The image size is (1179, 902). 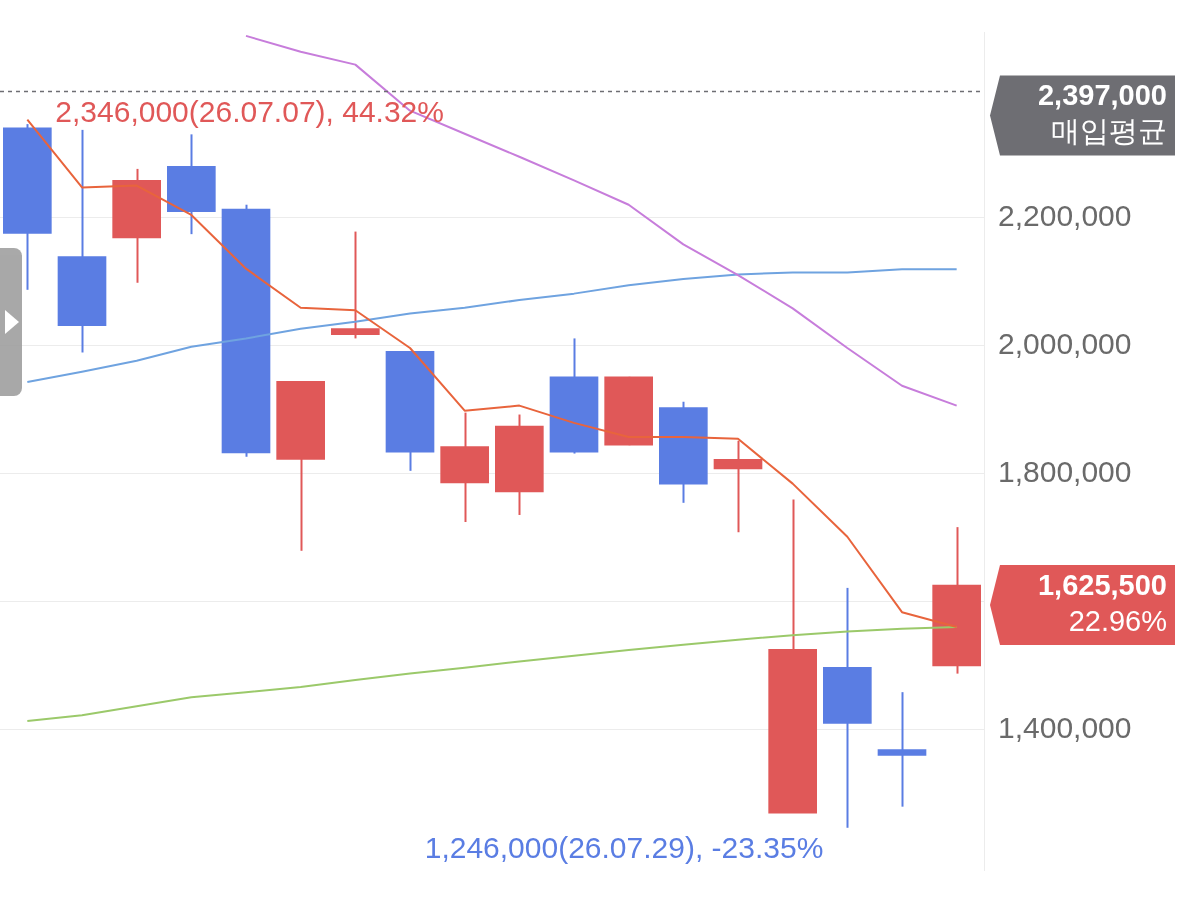 I want to click on y-tick-label: 1,800,000, so click(x=1065, y=471).